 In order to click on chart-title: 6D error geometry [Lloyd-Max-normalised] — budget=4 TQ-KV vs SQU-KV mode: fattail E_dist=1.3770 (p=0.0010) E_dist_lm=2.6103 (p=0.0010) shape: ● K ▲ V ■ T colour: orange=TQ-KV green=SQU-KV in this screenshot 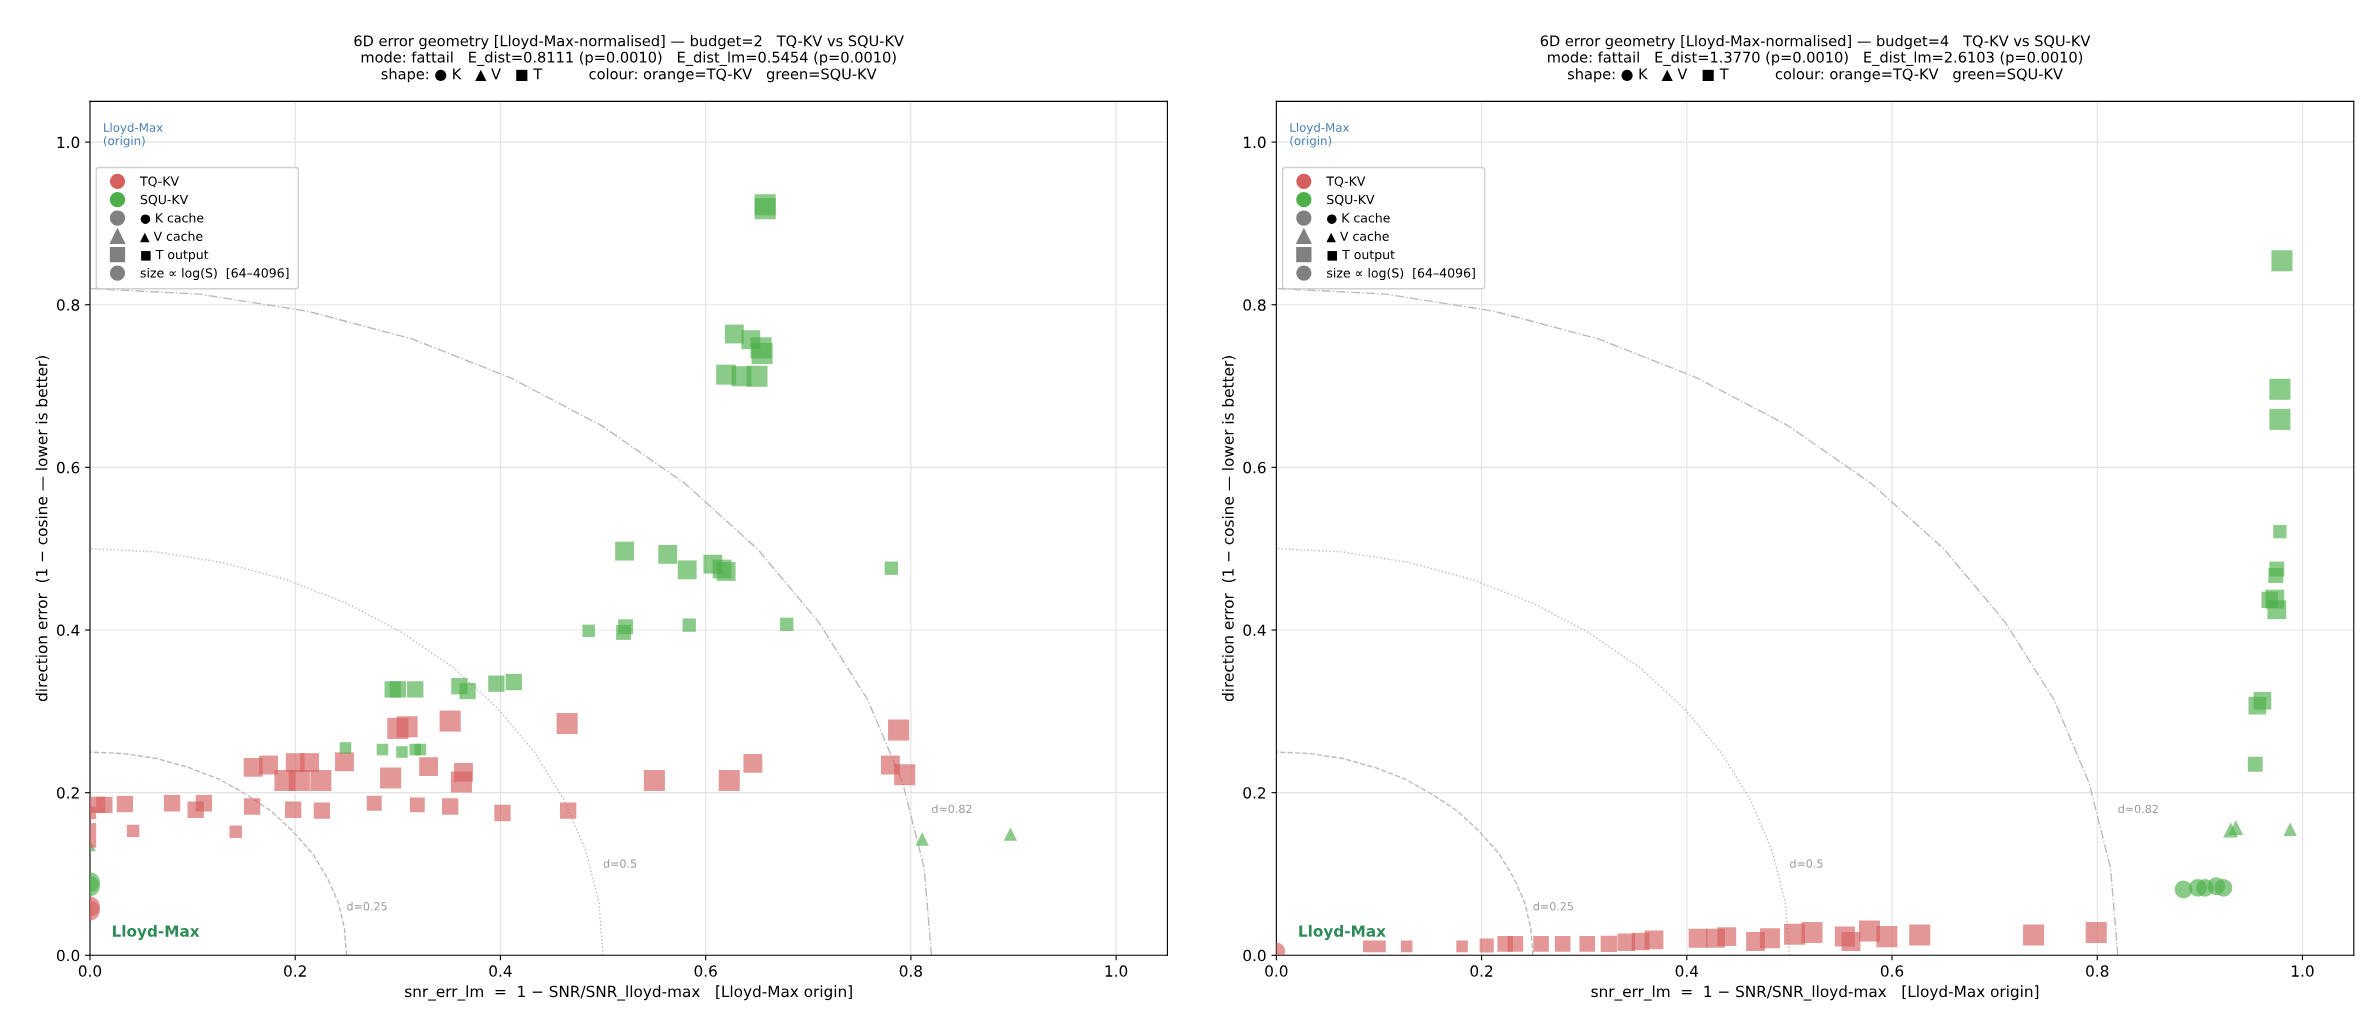, I will do `click(1815, 59)`.